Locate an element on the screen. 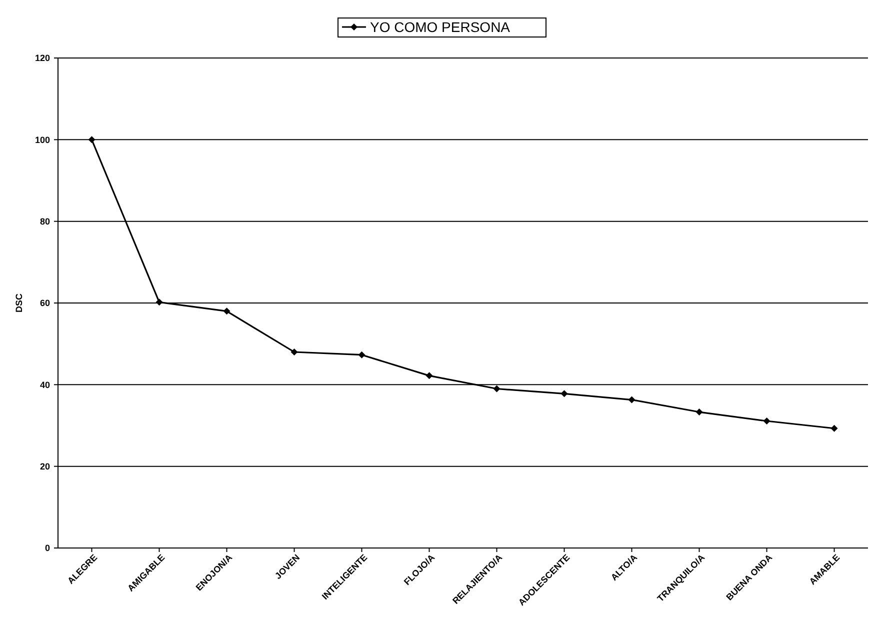  y-tick-label: 80 is located at coordinates (45, 221).